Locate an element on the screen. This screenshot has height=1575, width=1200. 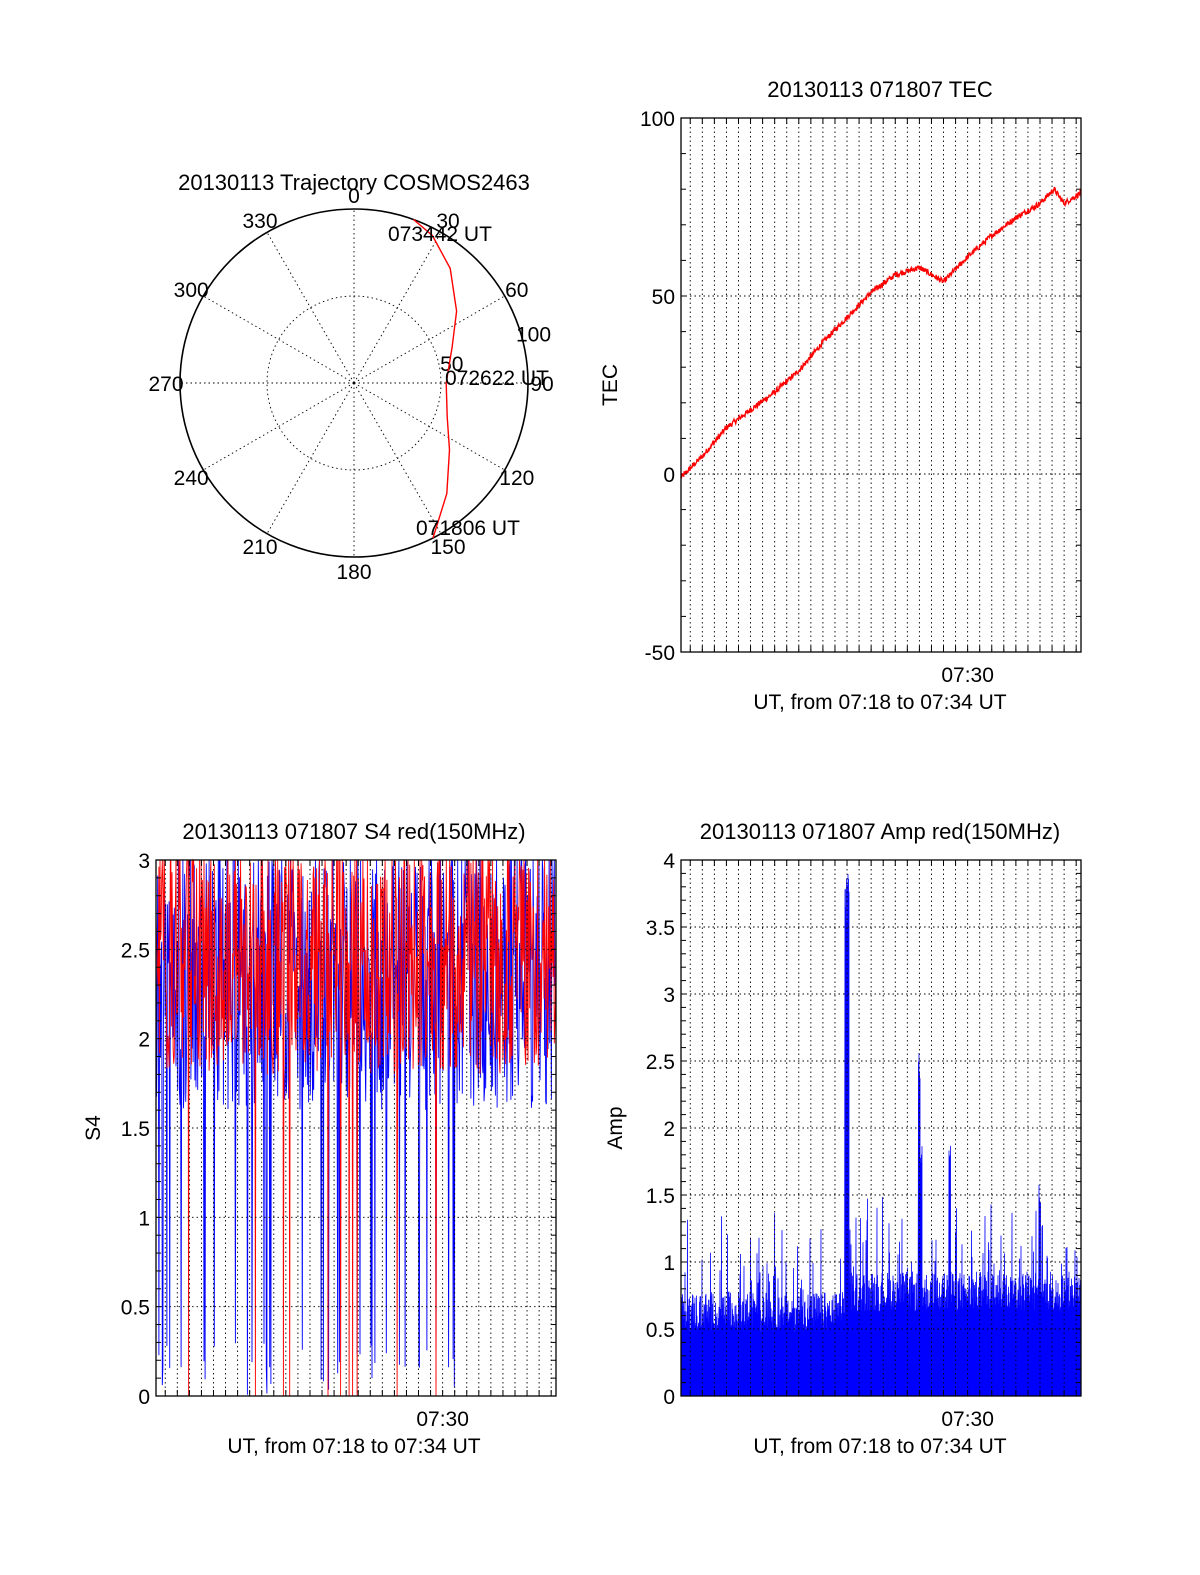
y-tick-label: 100 is located at coordinates (657, 119).